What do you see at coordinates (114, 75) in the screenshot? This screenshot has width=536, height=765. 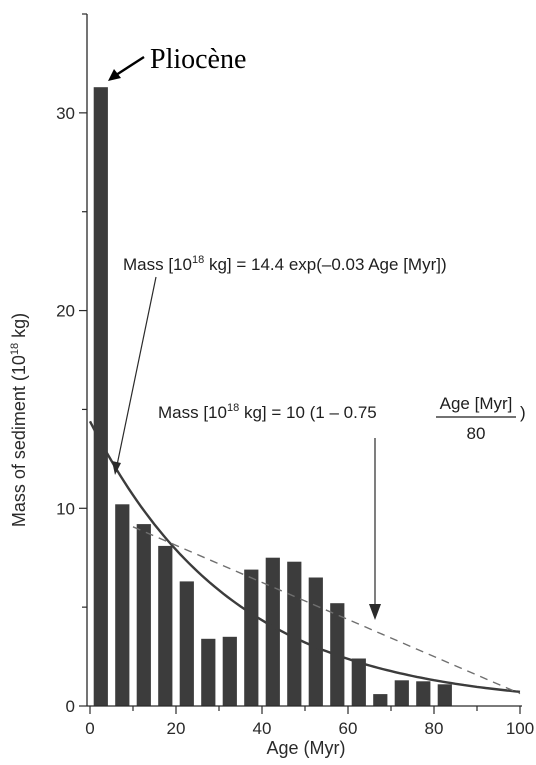 I see `pliocene-arrow-head` at bounding box center [114, 75].